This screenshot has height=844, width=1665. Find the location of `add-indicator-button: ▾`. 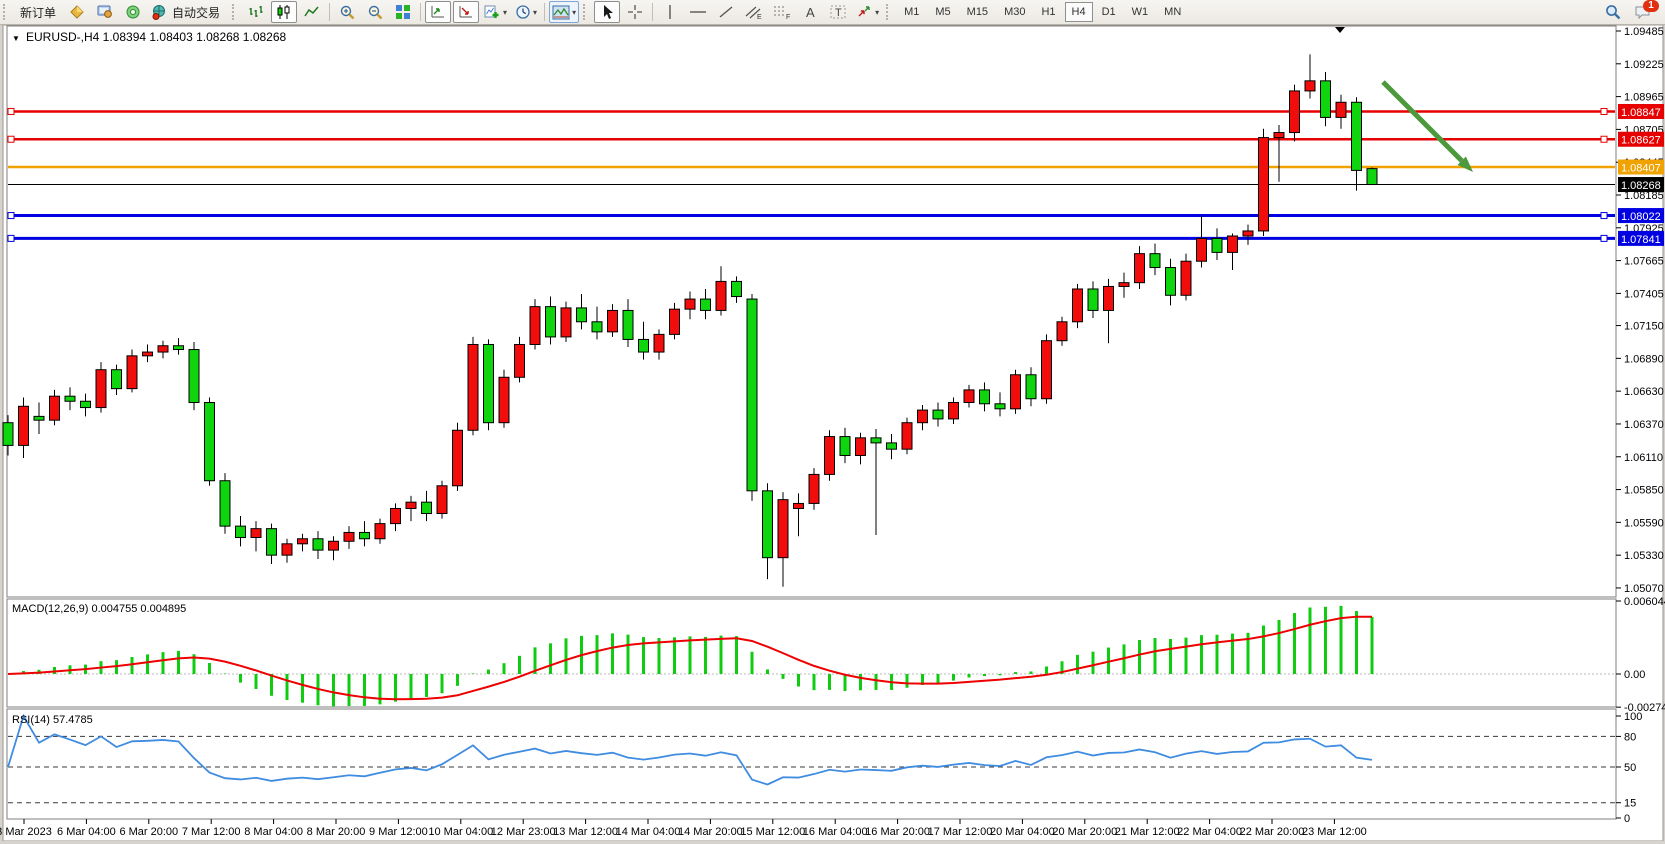

add-indicator-button: ▾ is located at coordinates (495, 12).